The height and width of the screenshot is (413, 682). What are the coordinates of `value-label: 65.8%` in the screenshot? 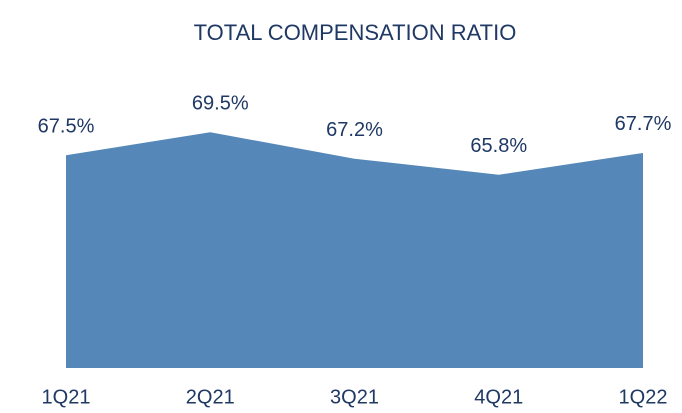 It's located at (498, 146).